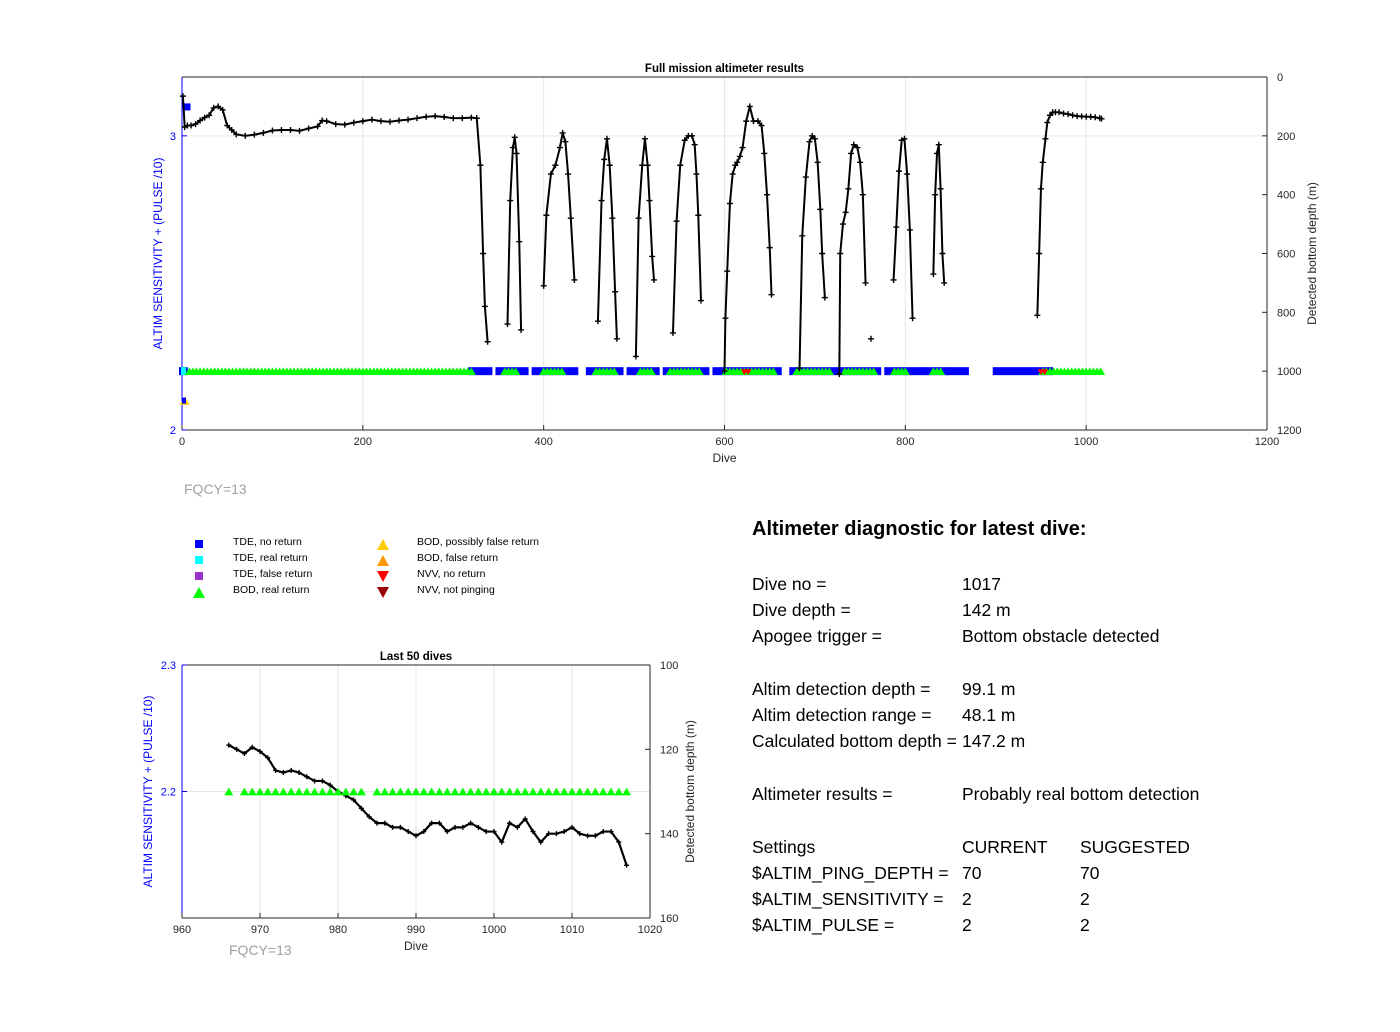  I want to click on settings-current-header: CURRENT, so click(1005, 847).